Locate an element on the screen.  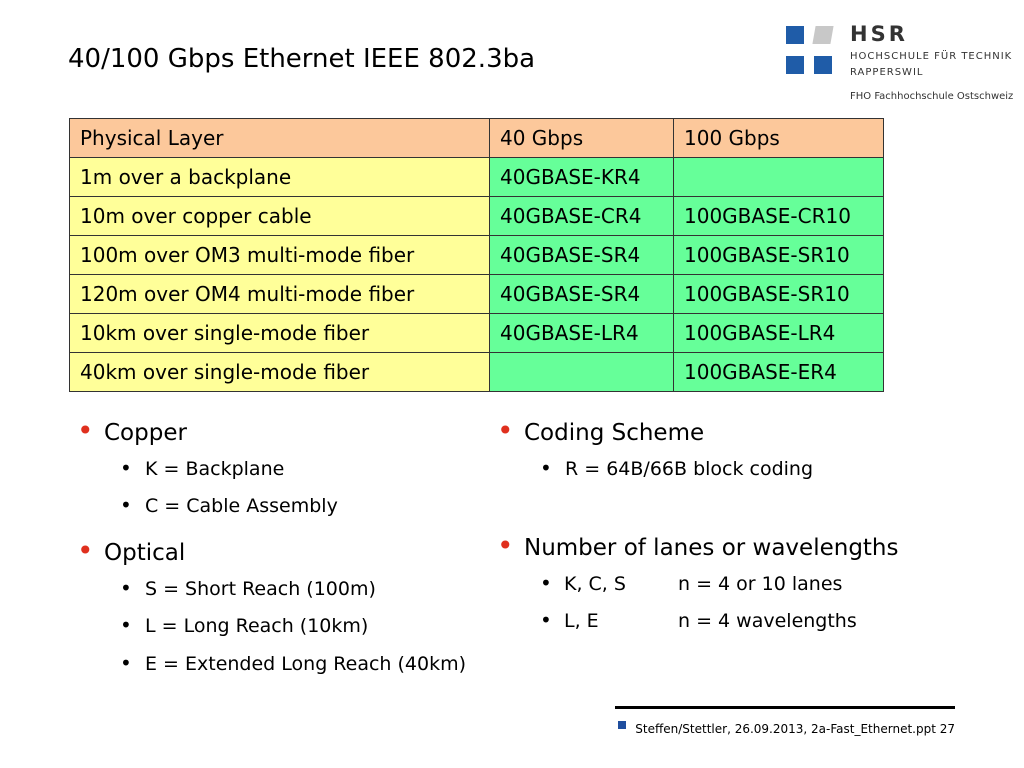
header-cell: 100 Gbps is located at coordinates (778, 138).